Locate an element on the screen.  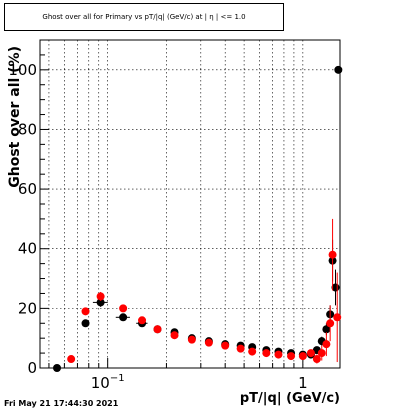
x-tick-label: 10−1 is located at coordinates (108, 382).